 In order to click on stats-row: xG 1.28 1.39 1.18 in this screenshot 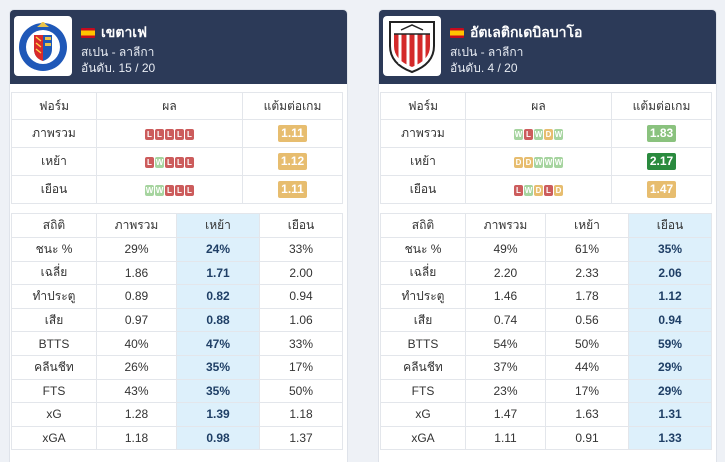, I will do `click(177, 414)`.